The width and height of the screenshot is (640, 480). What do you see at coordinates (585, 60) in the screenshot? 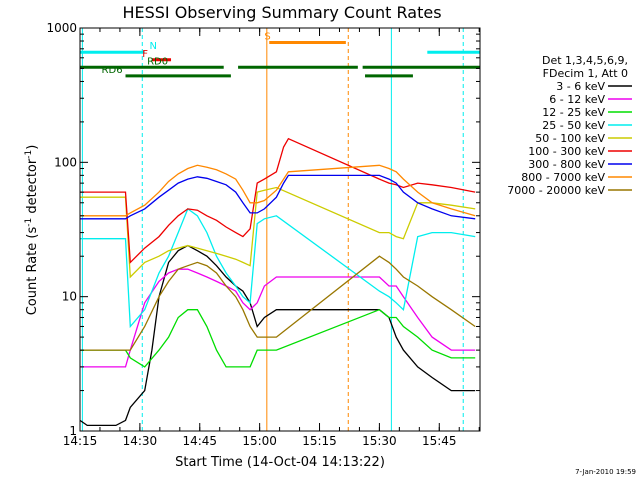
I see `legend-header-0: Det 1,3,4,5,6,9,` at bounding box center [585, 60].